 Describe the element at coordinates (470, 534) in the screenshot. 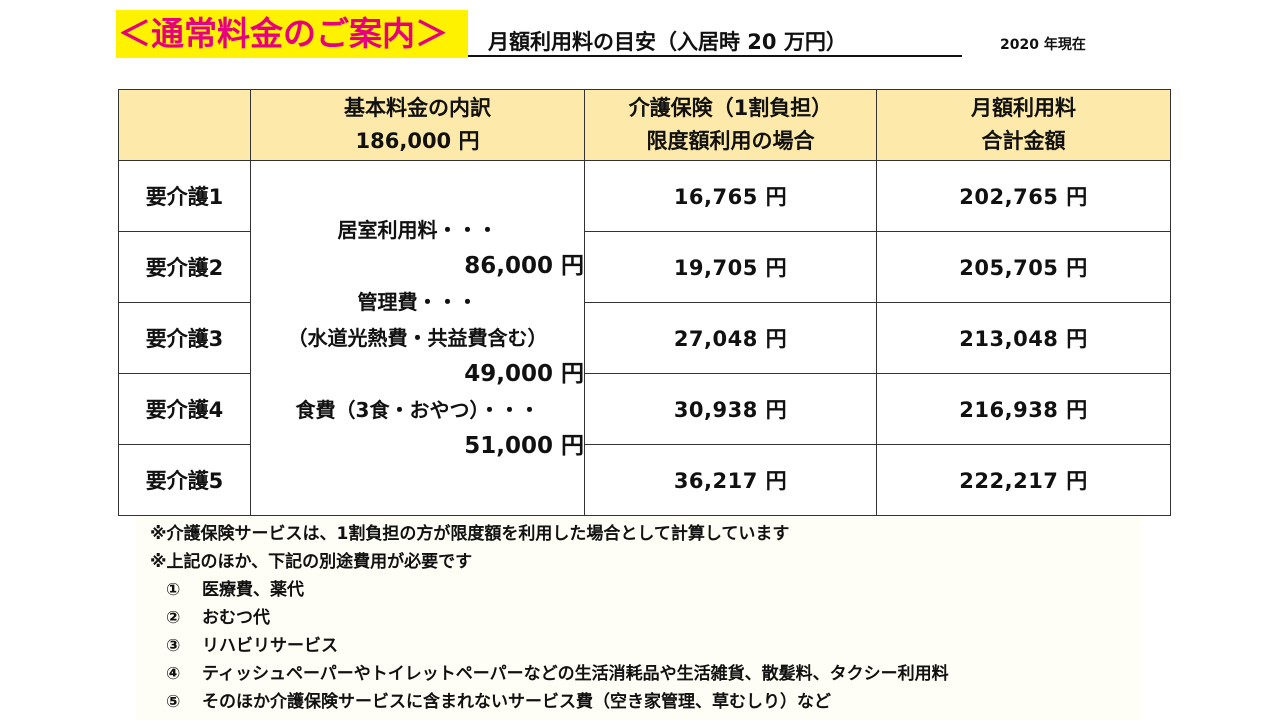

I see `insurance-calculation-note: ※介護保険サービスは、1割負担の方が限度額を利用した場合として計算しています` at that location.